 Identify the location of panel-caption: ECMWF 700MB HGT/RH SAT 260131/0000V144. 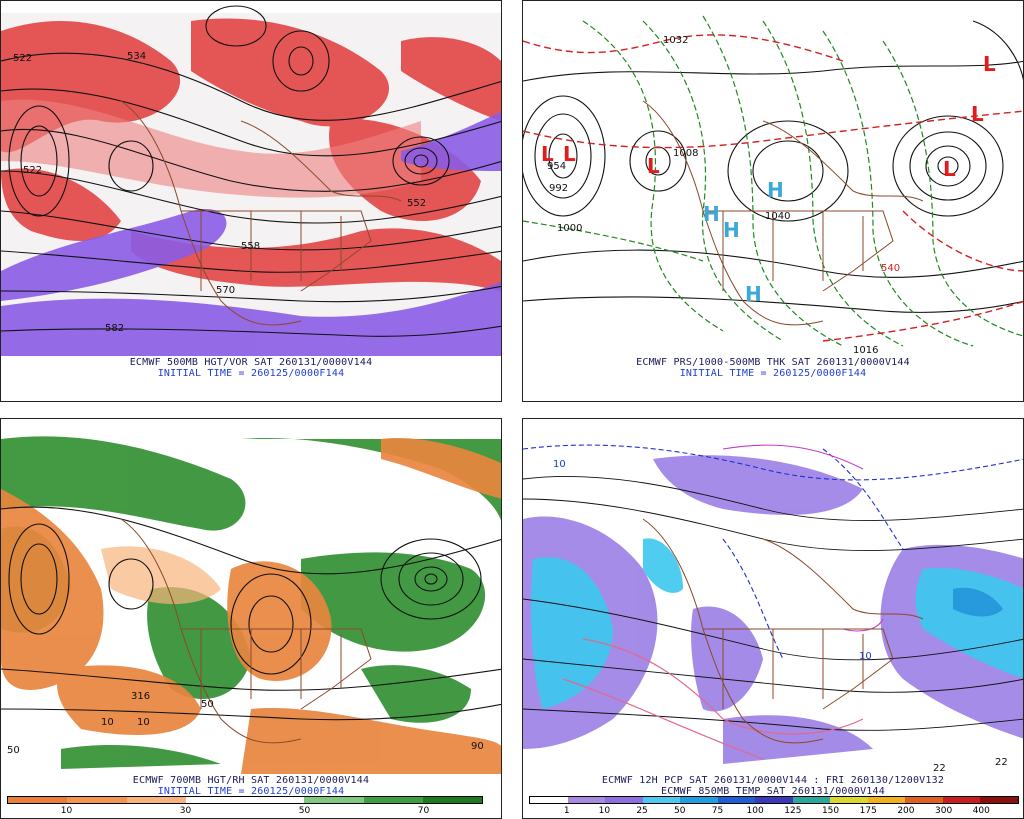
(251, 780).